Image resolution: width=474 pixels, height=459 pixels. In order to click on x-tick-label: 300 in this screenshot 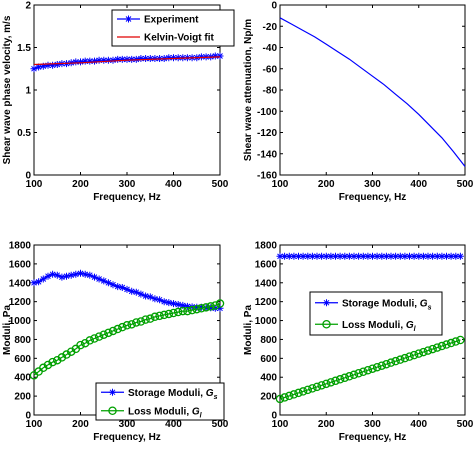, I will do `click(372, 184)`.